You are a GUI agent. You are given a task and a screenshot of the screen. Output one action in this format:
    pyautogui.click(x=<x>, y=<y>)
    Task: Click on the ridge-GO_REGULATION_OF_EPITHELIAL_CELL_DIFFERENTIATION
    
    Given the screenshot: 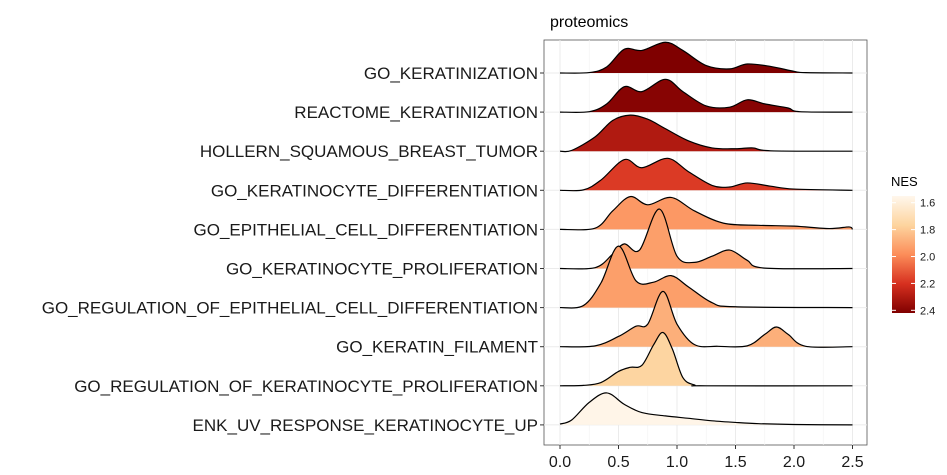 What is the action you would take?
    pyautogui.click(x=706, y=277)
    